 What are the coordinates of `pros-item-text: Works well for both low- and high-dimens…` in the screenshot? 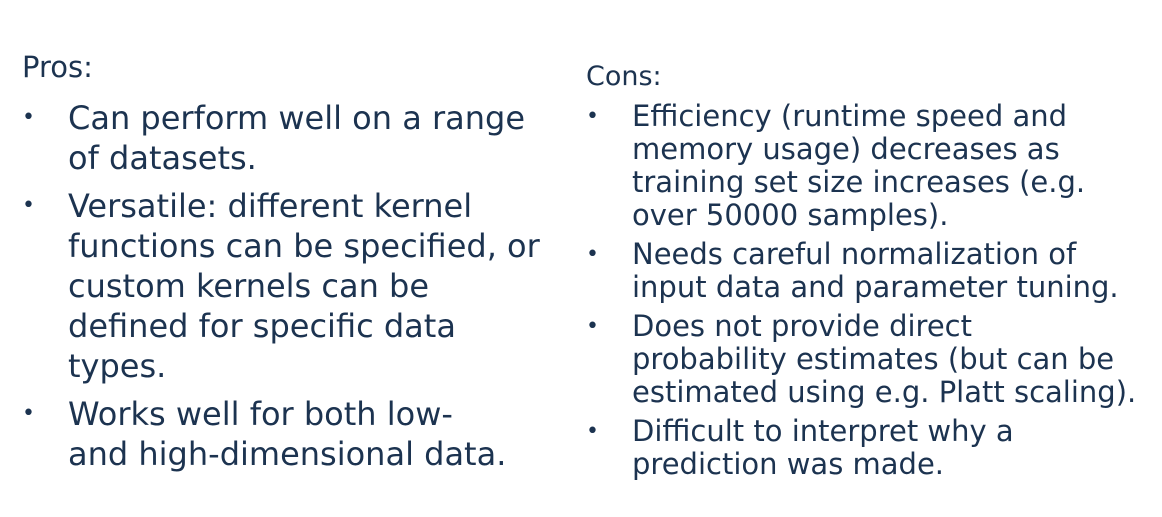 It's located at (287, 434).